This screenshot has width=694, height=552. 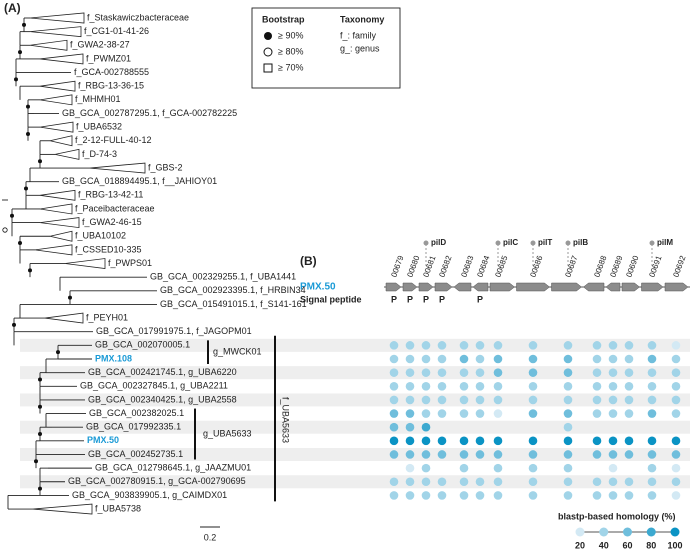 I want to click on gene-label: 00689, so click(x=616, y=266).